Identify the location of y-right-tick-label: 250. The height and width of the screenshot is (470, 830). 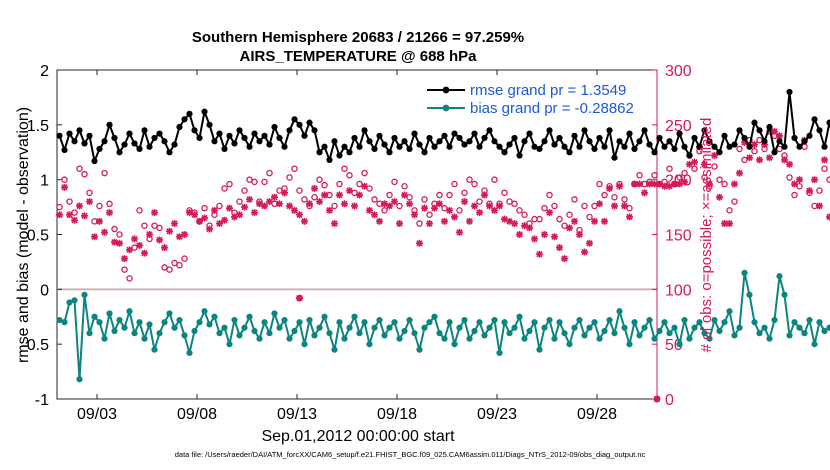
(678, 126).